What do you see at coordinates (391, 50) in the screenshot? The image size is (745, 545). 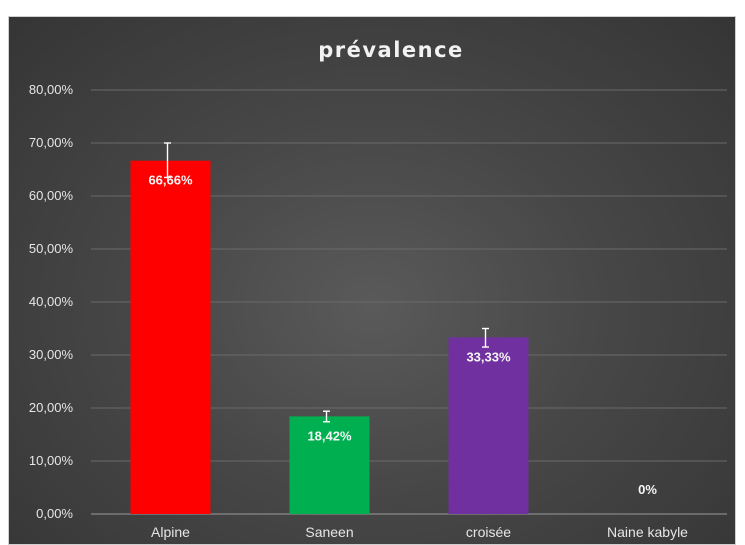 I see `chart-title: prévalence` at bounding box center [391, 50].